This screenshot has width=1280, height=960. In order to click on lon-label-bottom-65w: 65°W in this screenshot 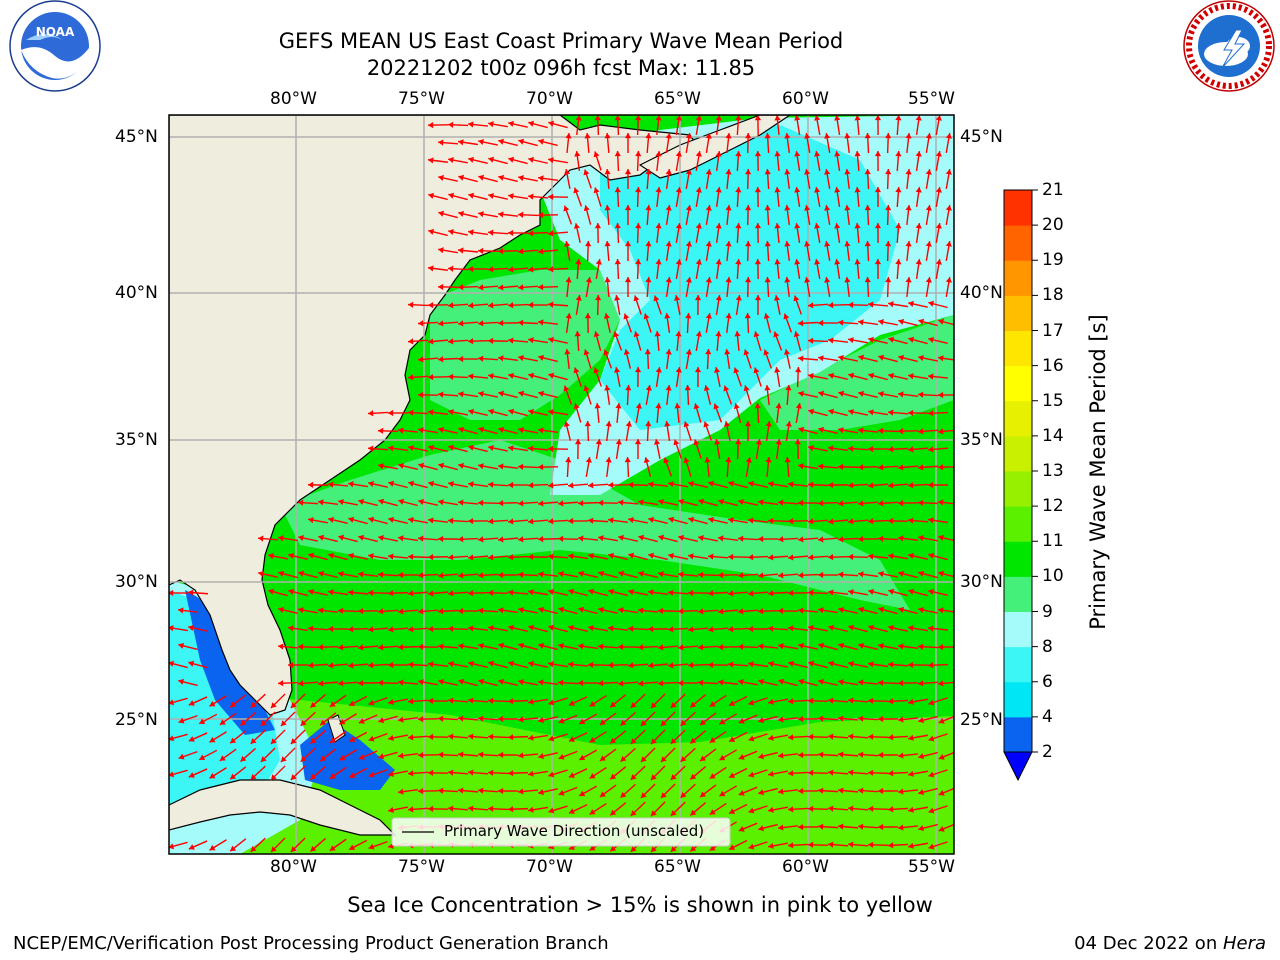, I will do `click(677, 867)`.